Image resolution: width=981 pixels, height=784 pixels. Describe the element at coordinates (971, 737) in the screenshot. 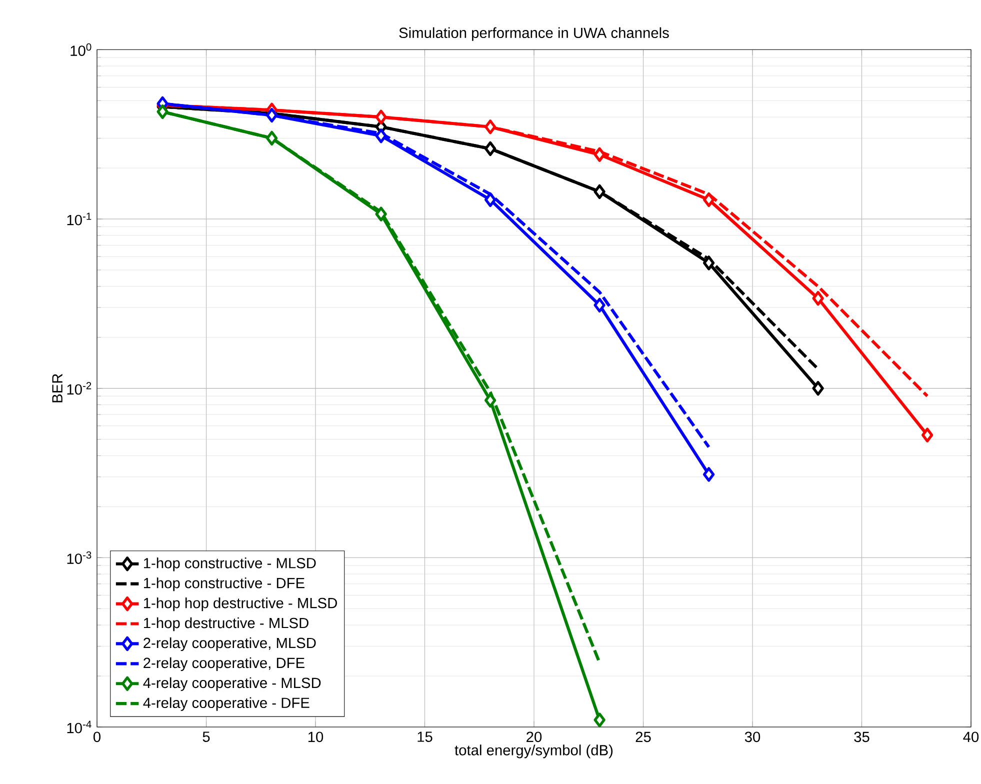

I see `x-tick-label: 40` at that location.